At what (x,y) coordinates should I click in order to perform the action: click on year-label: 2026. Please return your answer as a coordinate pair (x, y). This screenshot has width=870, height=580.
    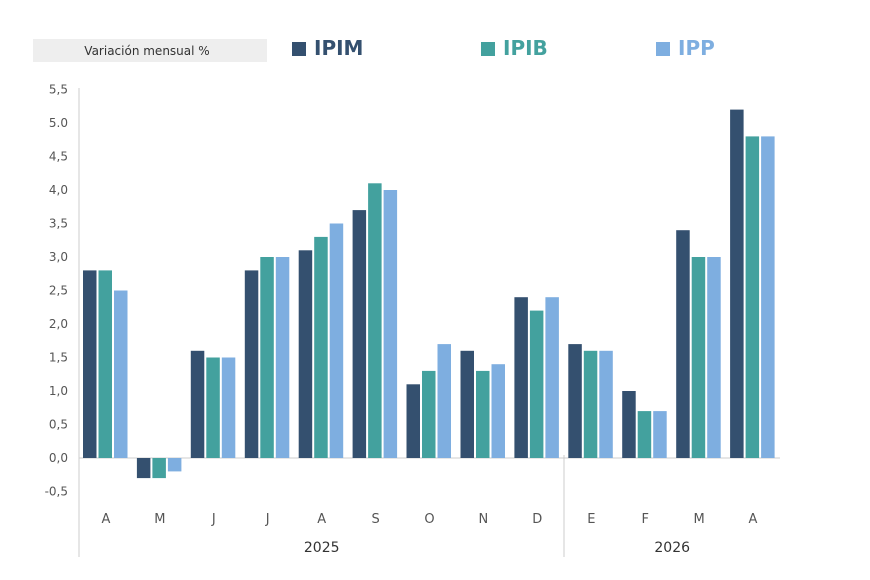
    Looking at the image, I should click on (672, 548).